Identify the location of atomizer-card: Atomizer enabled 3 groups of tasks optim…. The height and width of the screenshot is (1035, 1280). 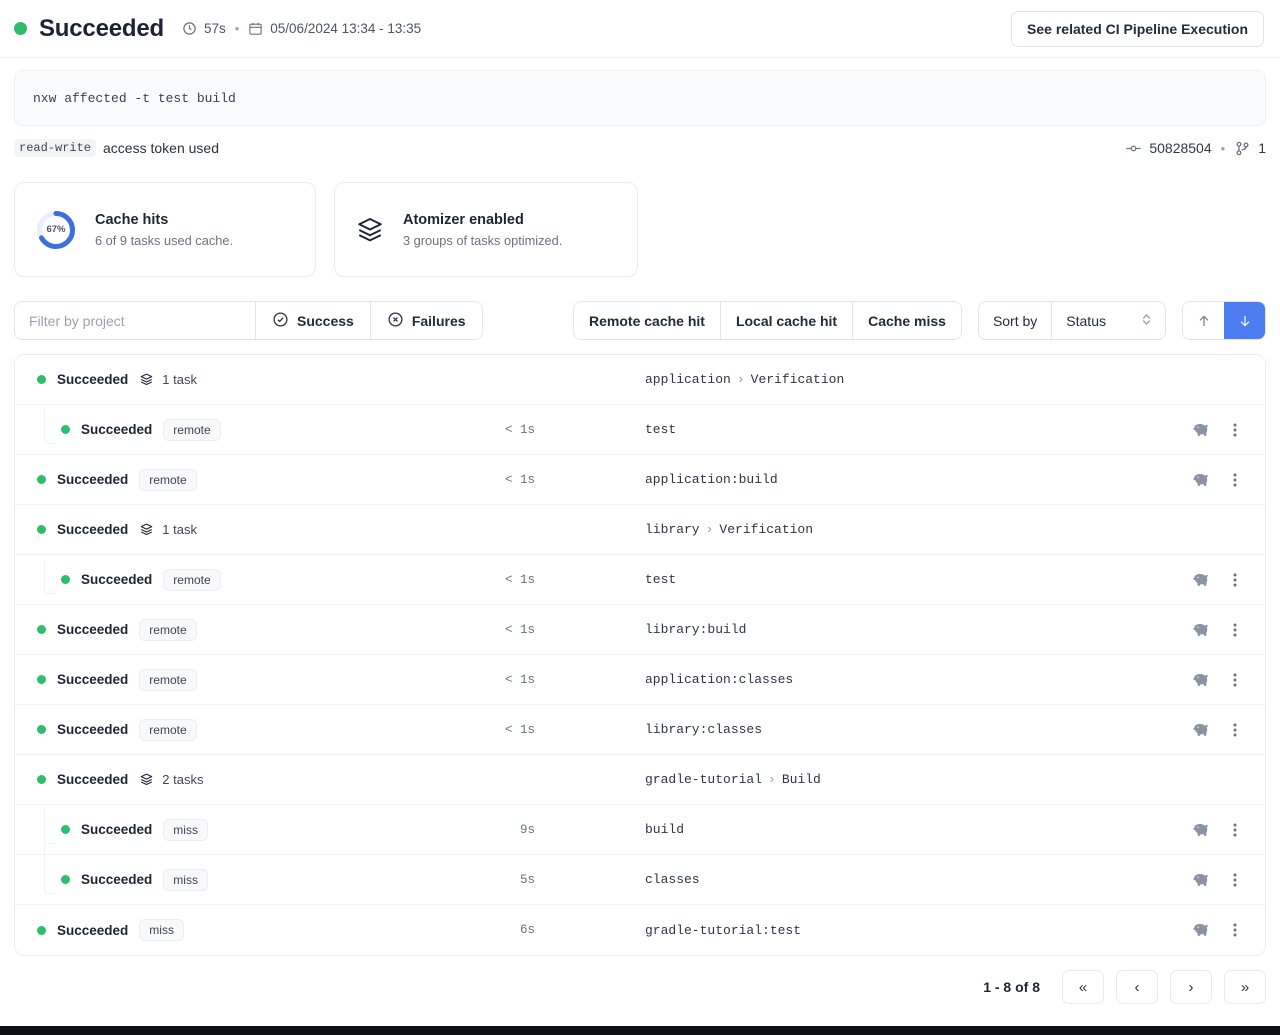
(486, 229).